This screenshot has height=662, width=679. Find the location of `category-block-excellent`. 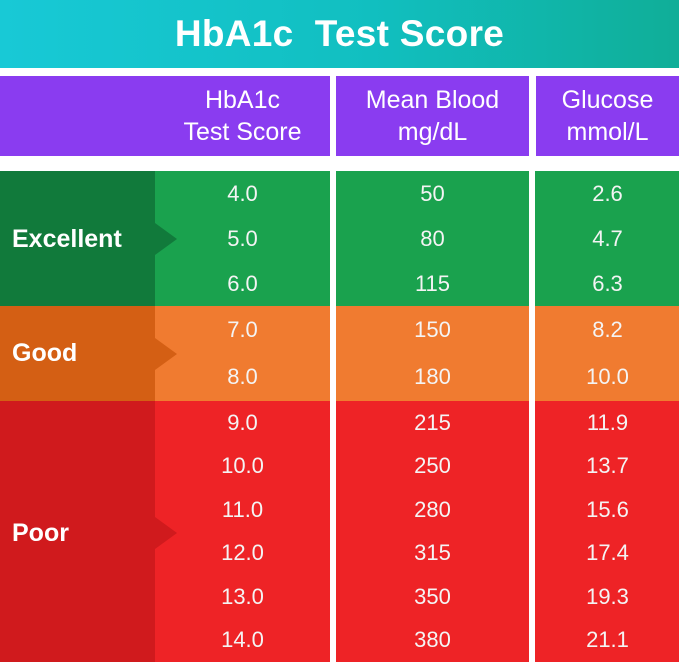

category-block-excellent is located at coordinates (77, 238).